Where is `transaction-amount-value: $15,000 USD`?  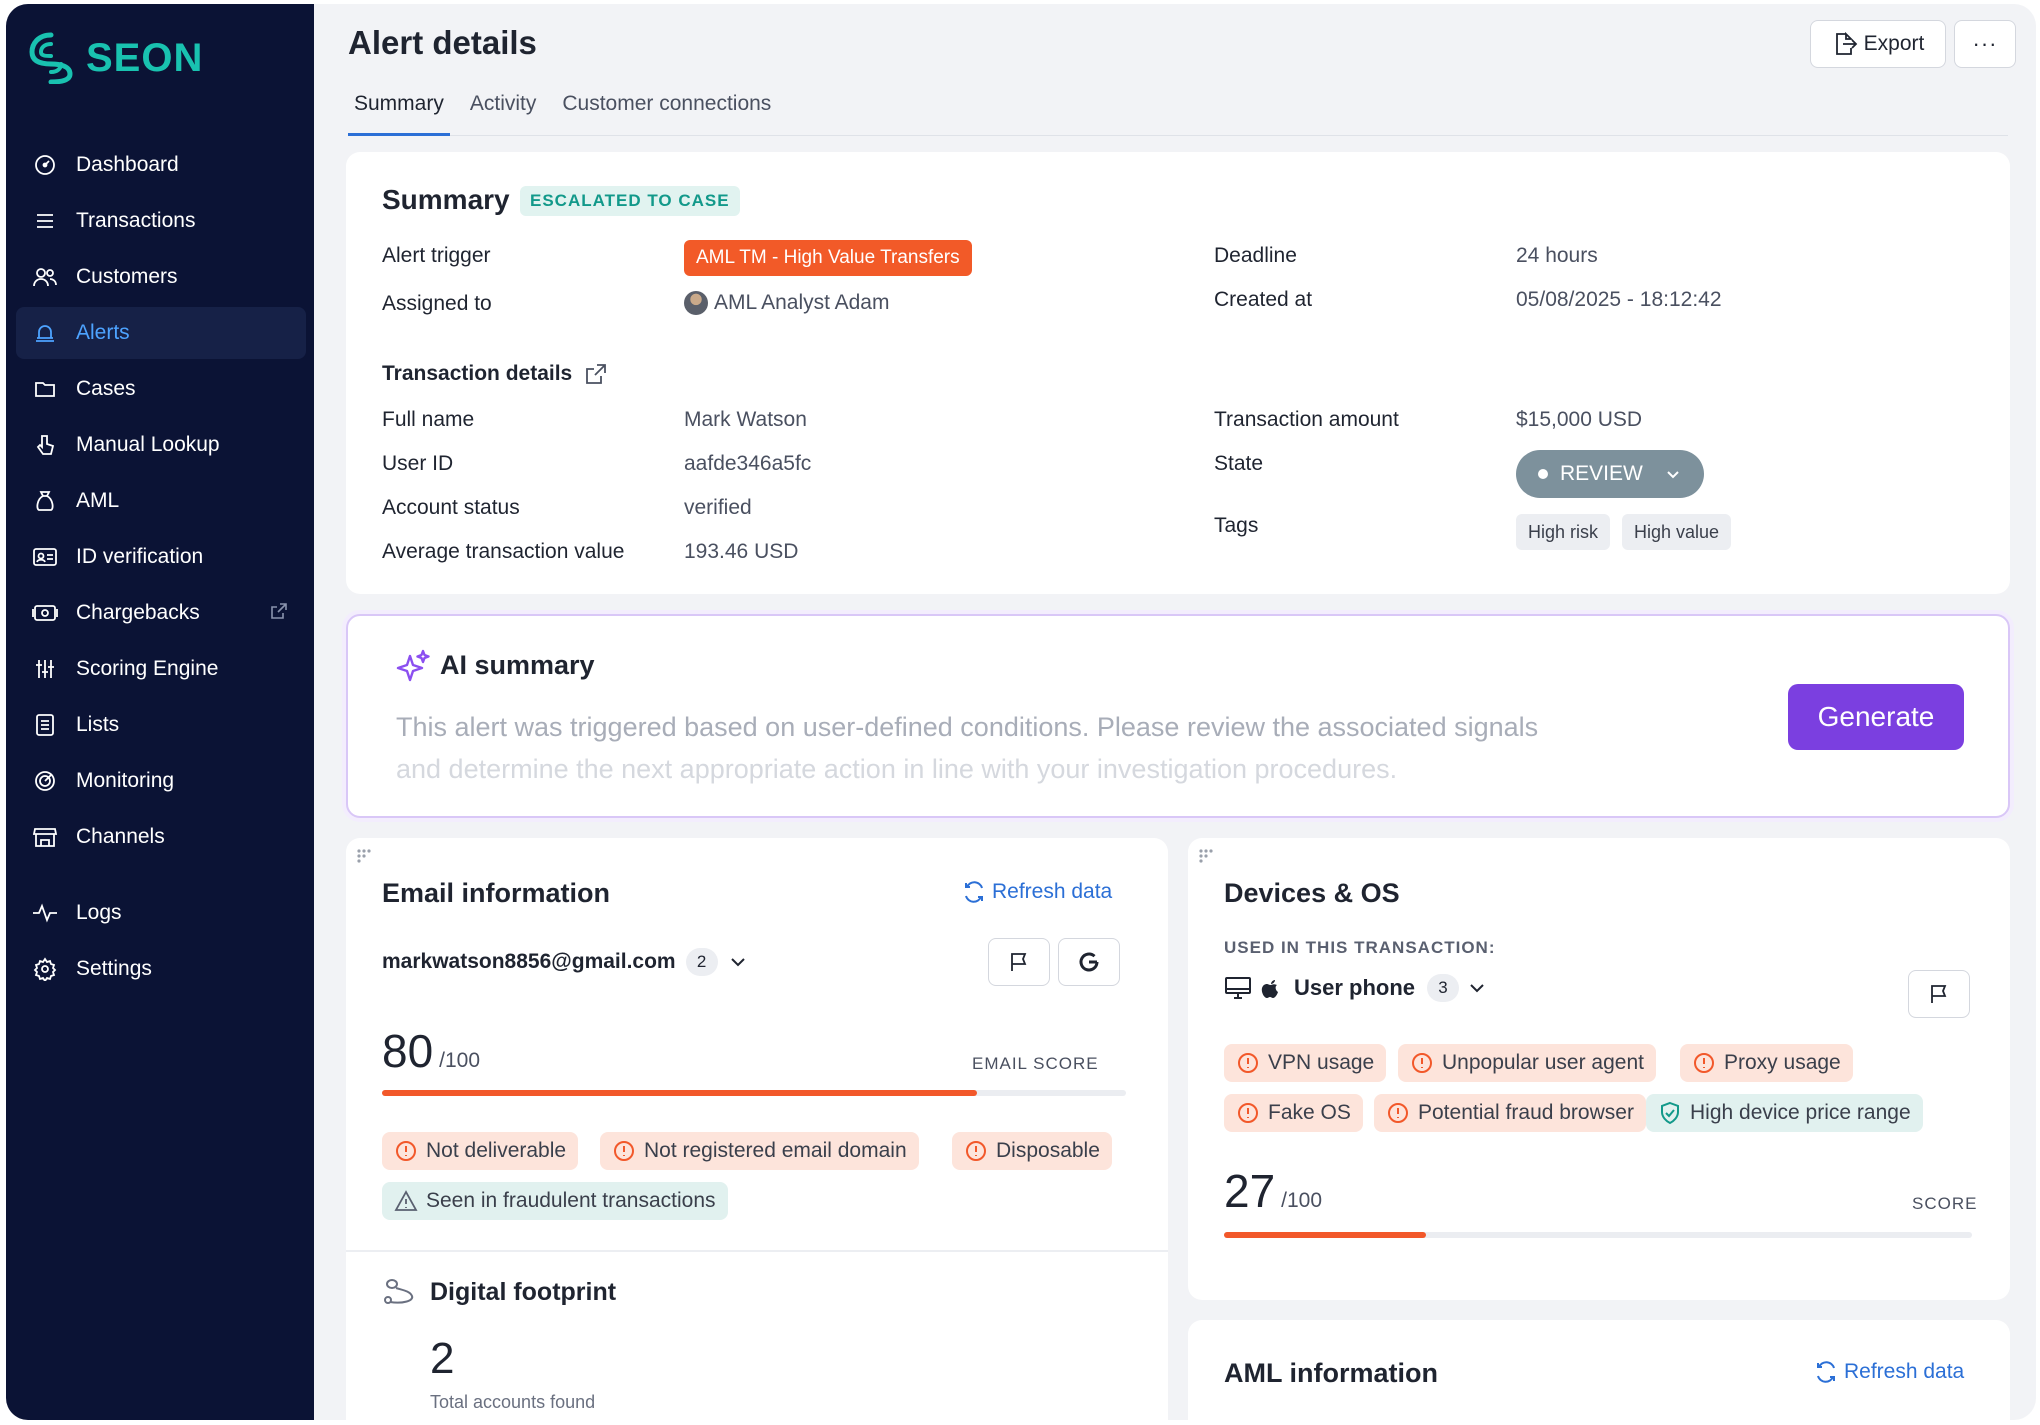
transaction-amount-value: $15,000 USD is located at coordinates (1579, 419).